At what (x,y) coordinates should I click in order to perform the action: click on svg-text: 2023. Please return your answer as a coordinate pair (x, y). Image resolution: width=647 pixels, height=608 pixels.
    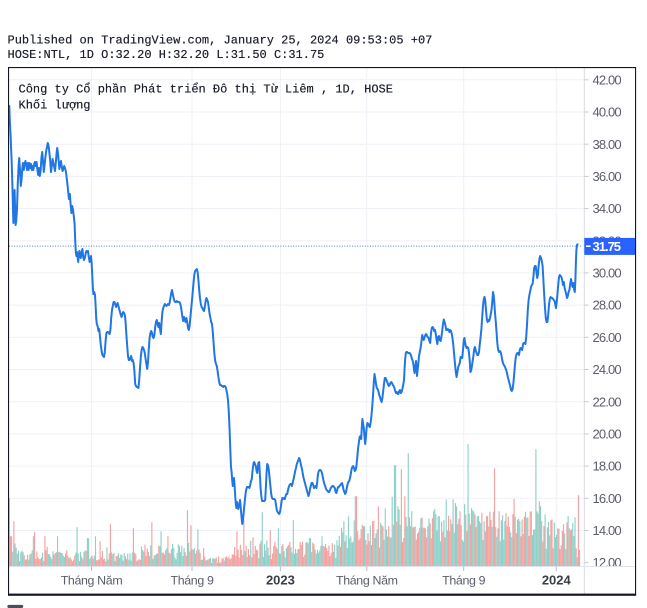
    Looking at the image, I should click on (280, 579).